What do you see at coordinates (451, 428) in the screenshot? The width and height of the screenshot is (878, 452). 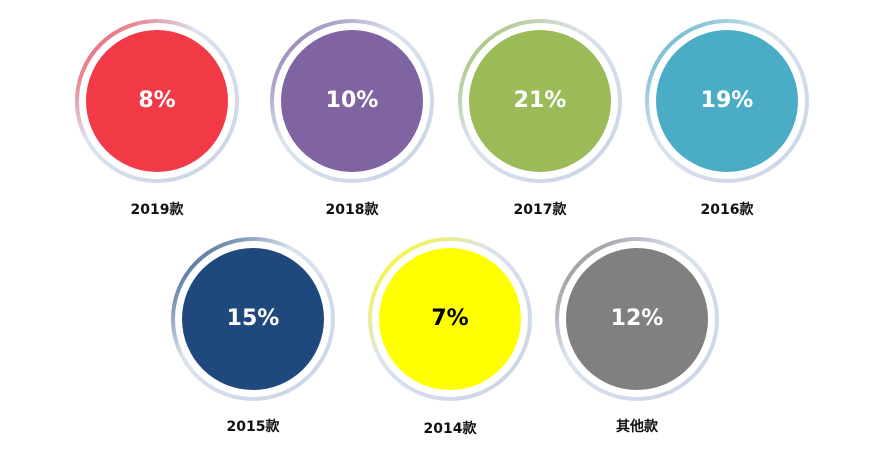 I see `category-label: 2014款` at bounding box center [451, 428].